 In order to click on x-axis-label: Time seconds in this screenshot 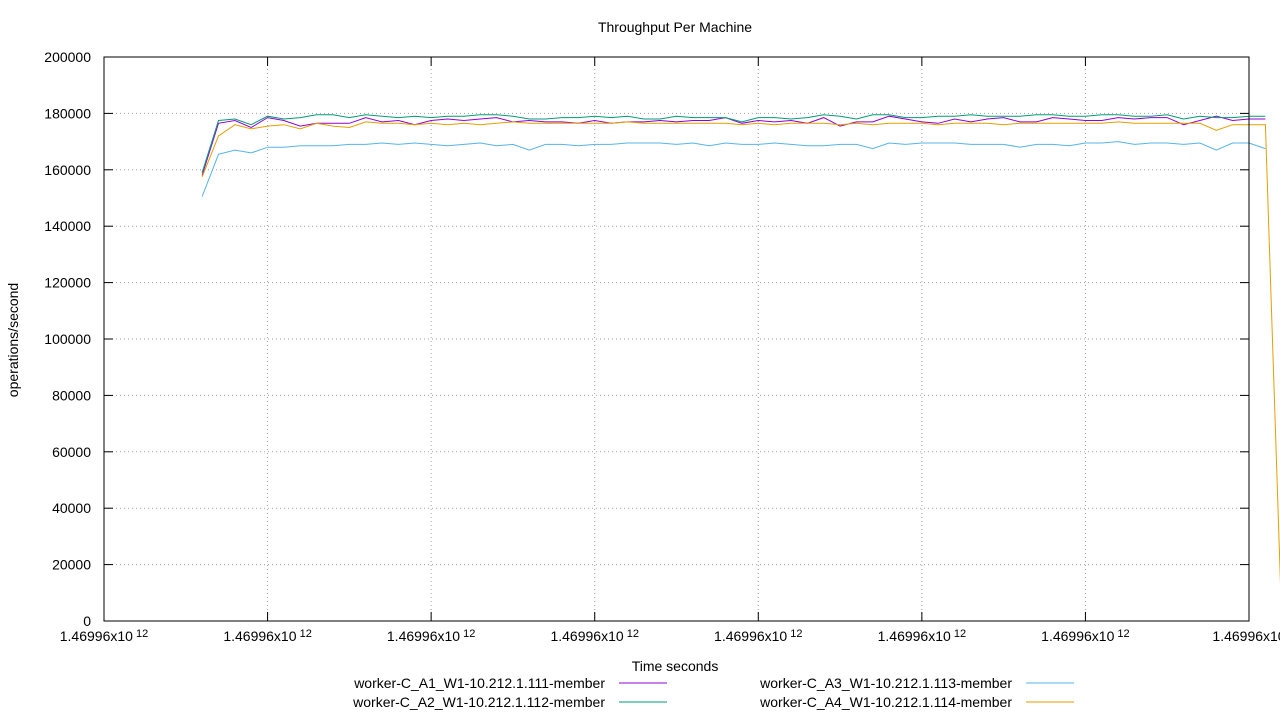, I will do `click(675, 666)`.